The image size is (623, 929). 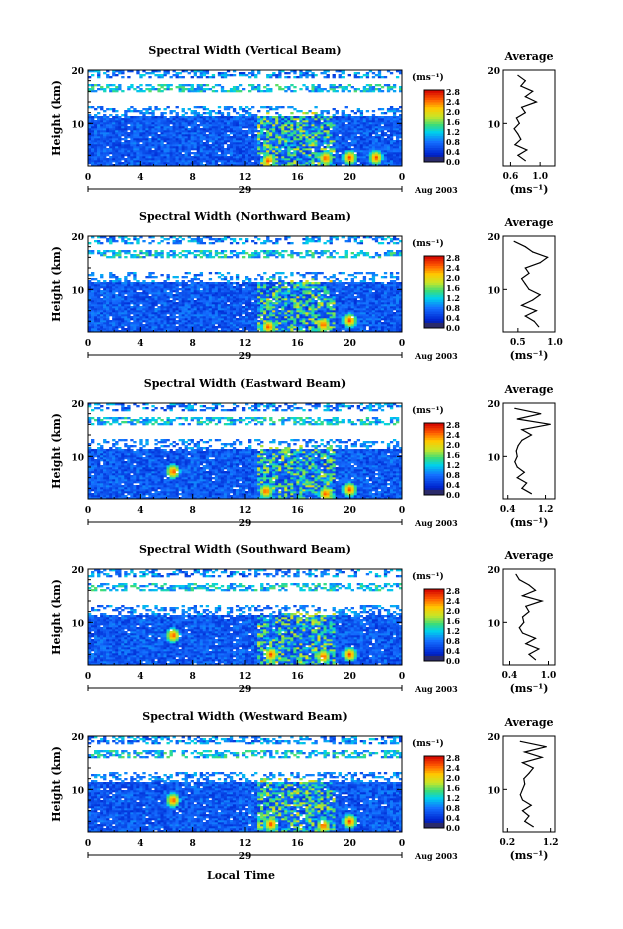 I want to click on average-point, so click(x=536, y=102).